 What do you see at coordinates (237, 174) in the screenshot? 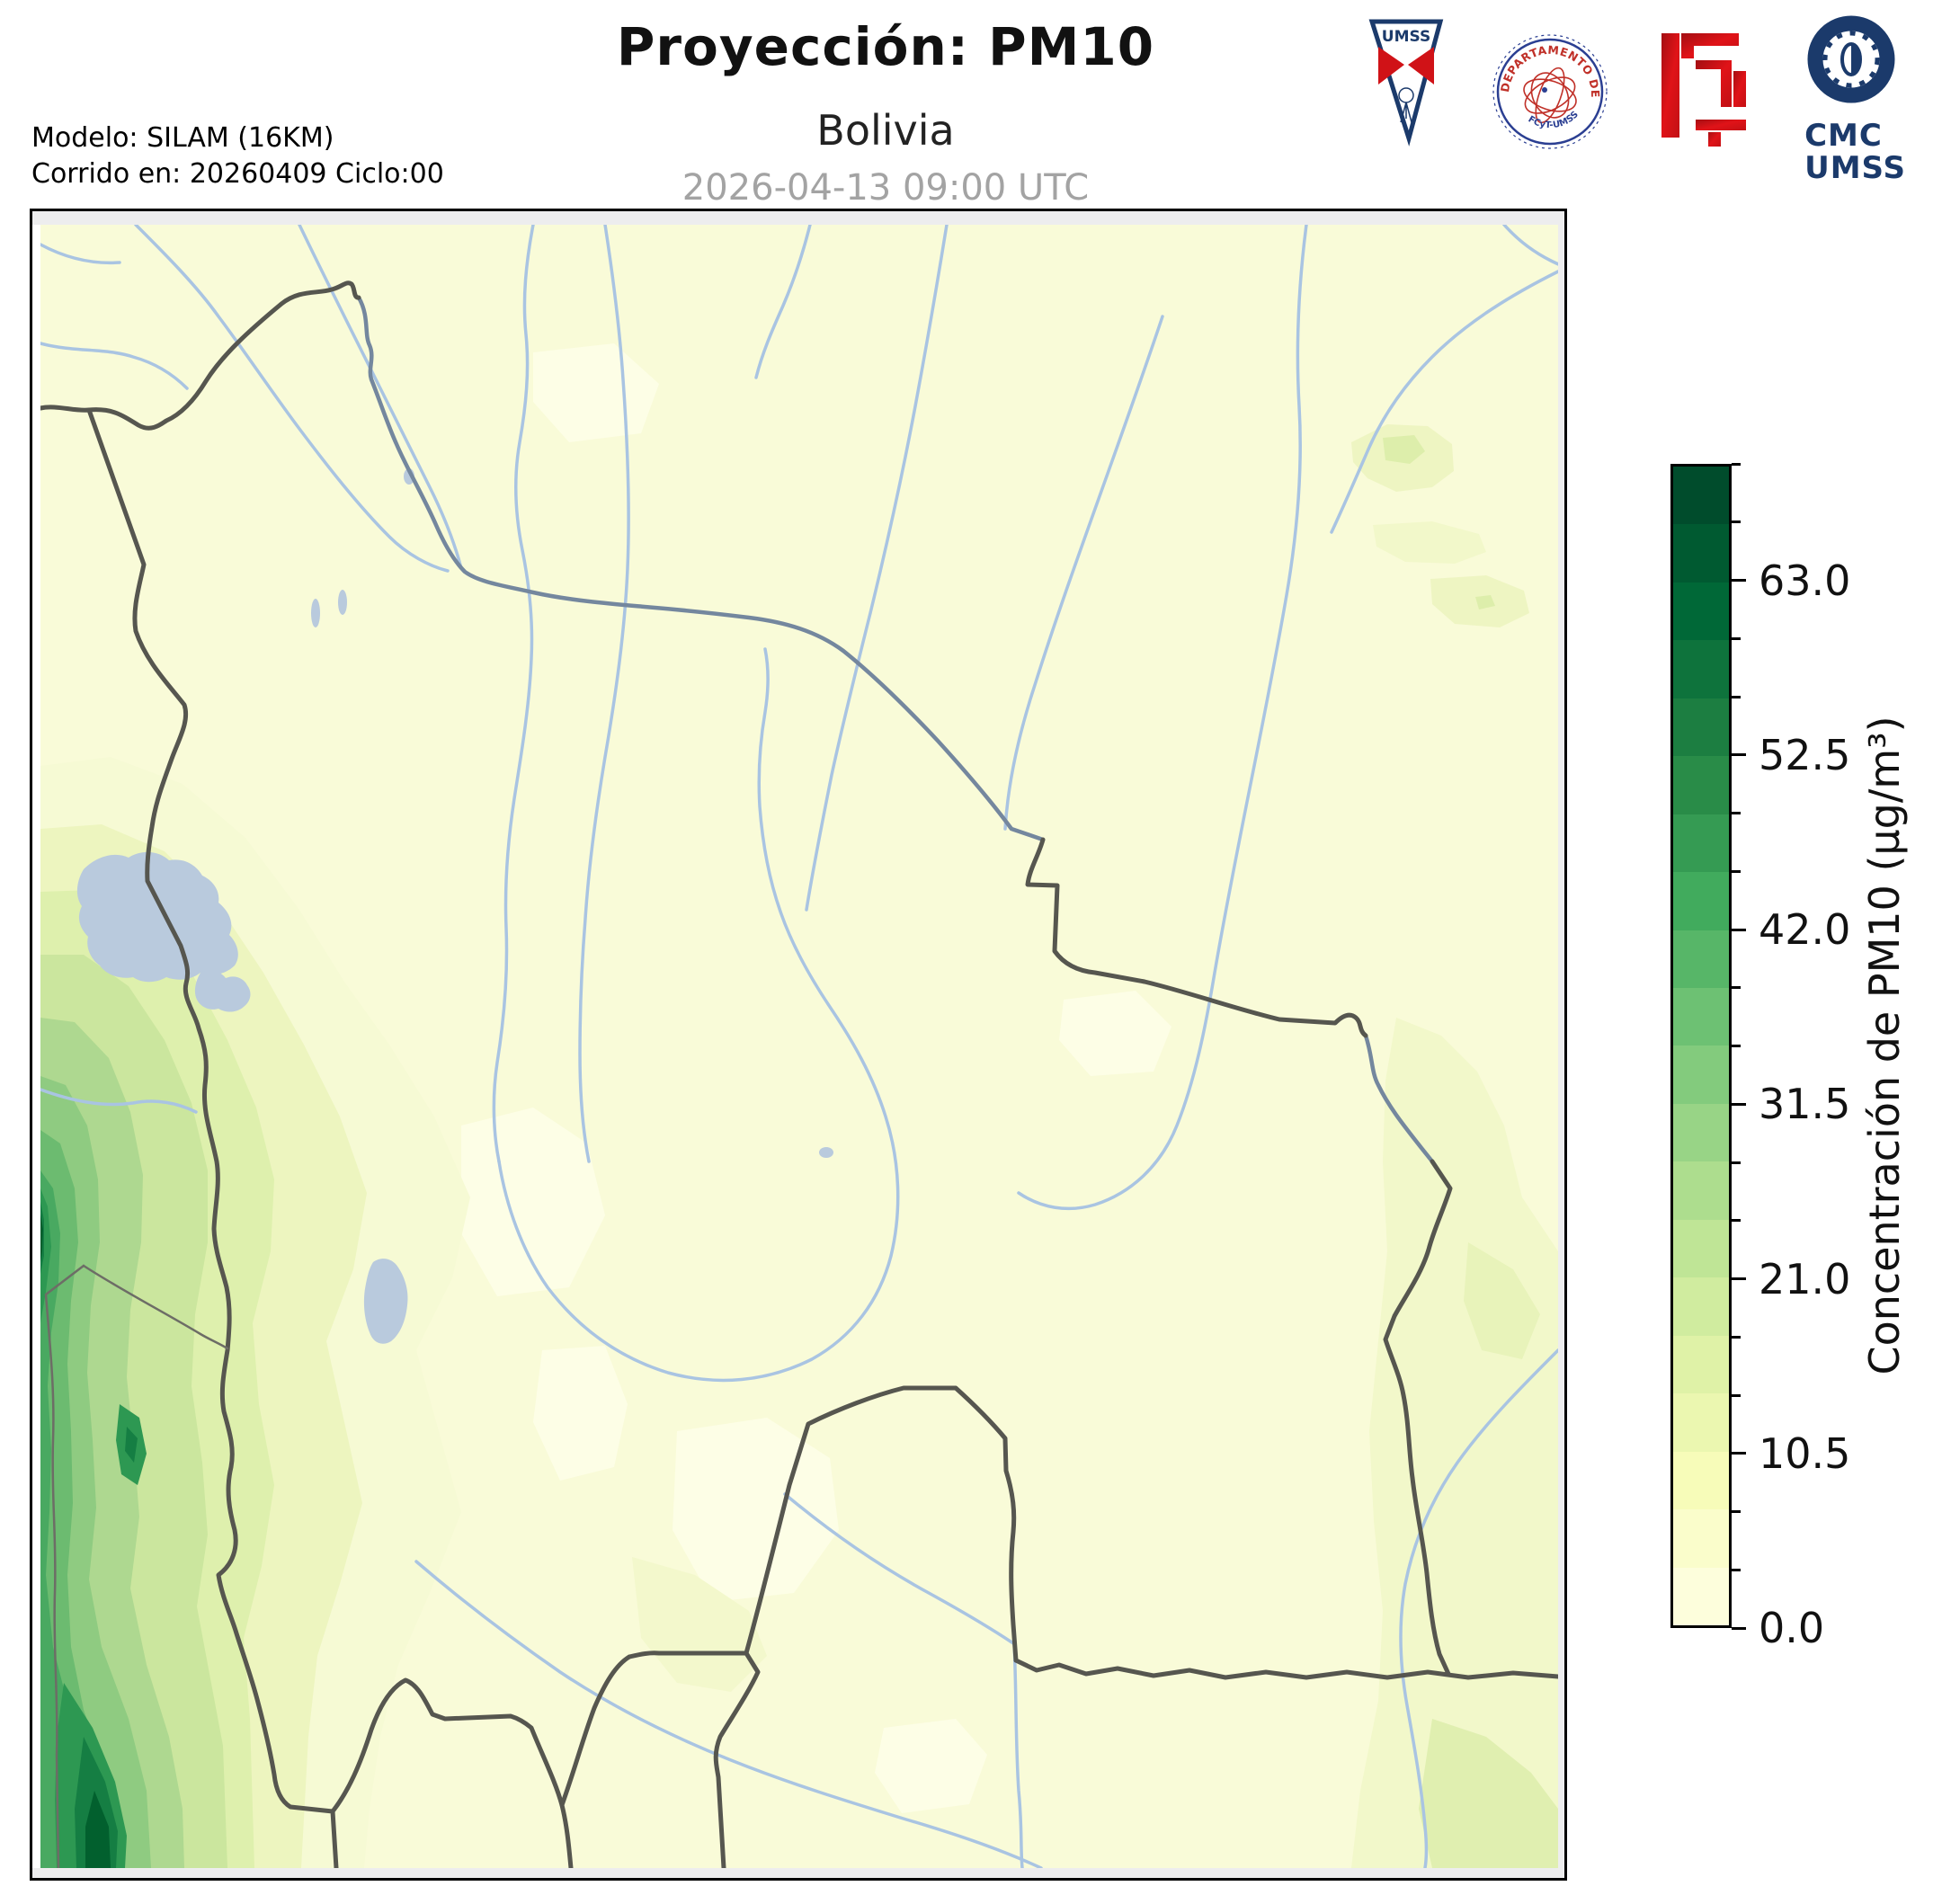
I see `model-info-line2: Corrido en: 20260409 Ciclo:00` at bounding box center [237, 174].